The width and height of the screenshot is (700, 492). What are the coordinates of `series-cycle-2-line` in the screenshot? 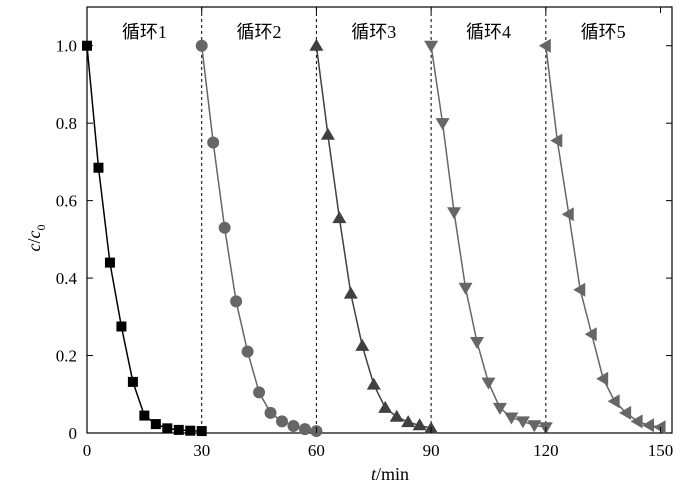 It's located at (258, 238).